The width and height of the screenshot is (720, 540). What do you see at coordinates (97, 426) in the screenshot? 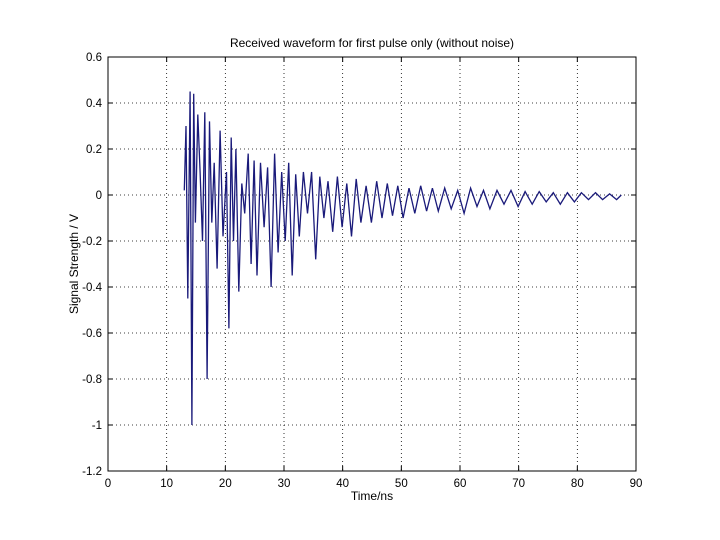
I see `y-tick-label: -1` at bounding box center [97, 426].